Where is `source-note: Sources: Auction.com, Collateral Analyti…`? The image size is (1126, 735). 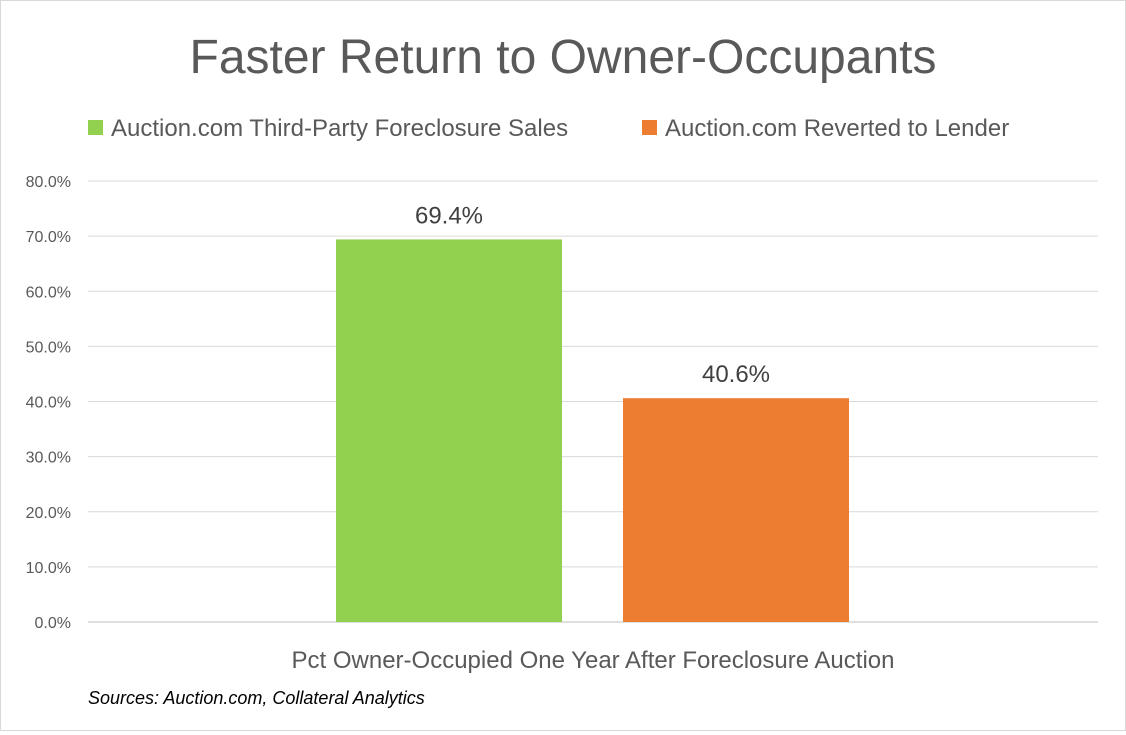
source-note: Sources: Auction.com, Collateral Analyti… is located at coordinates (256, 698).